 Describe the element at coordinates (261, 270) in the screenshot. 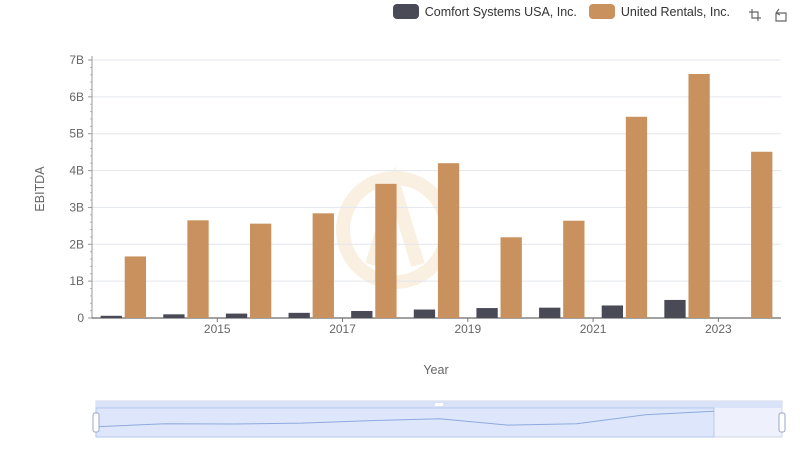

I see `bar-united-rentals-2016` at that location.